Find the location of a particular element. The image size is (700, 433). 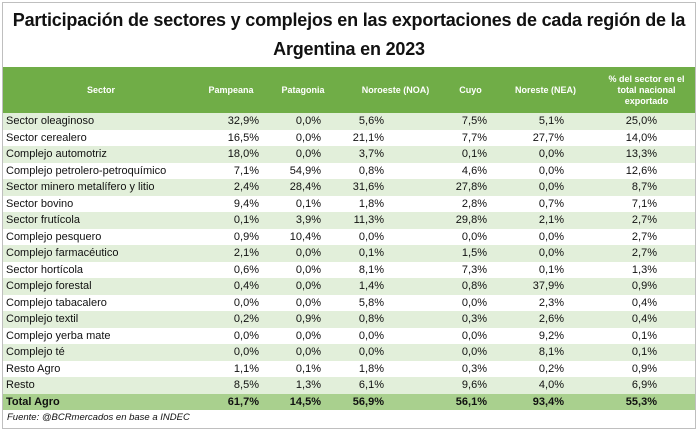

value-cell: 9,2% is located at coordinates (551, 335).